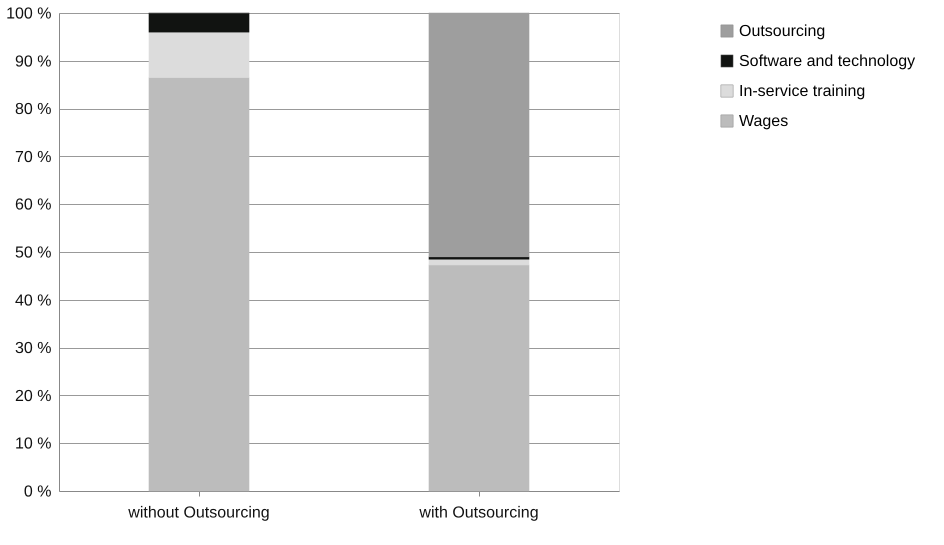  I want to click on y-tick-label: 0 %, so click(38, 492).